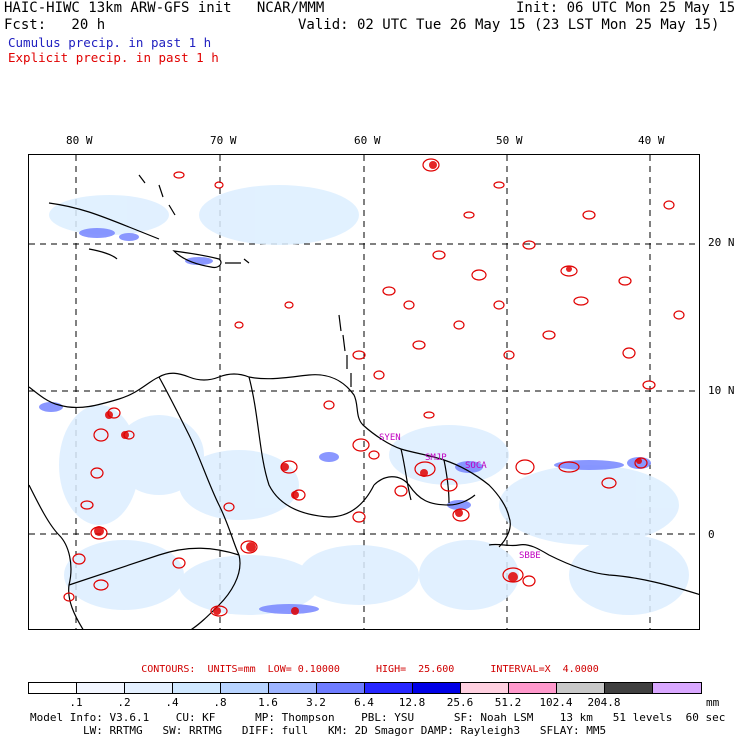  Describe the element at coordinates (651, 140) in the screenshot. I see `lon-label-40w: 40 W` at that location.